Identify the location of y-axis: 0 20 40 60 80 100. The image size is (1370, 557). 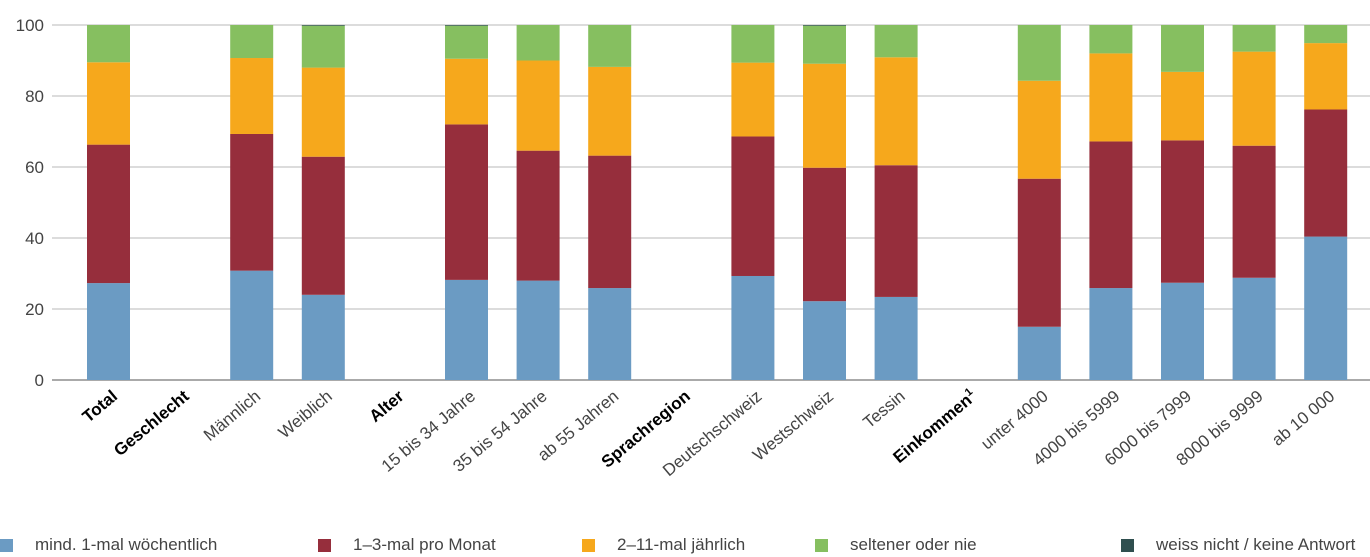
(30, 203).